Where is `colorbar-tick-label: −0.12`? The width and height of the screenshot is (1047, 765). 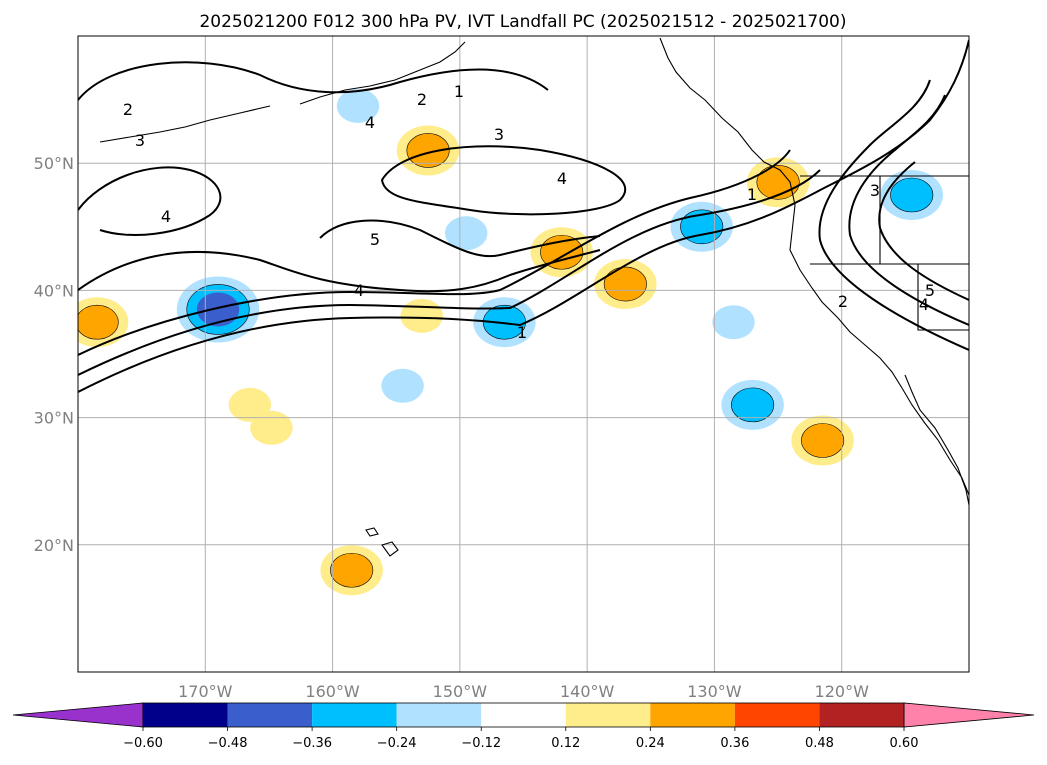 colorbar-tick-label: −0.12 is located at coordinates (481, 743).